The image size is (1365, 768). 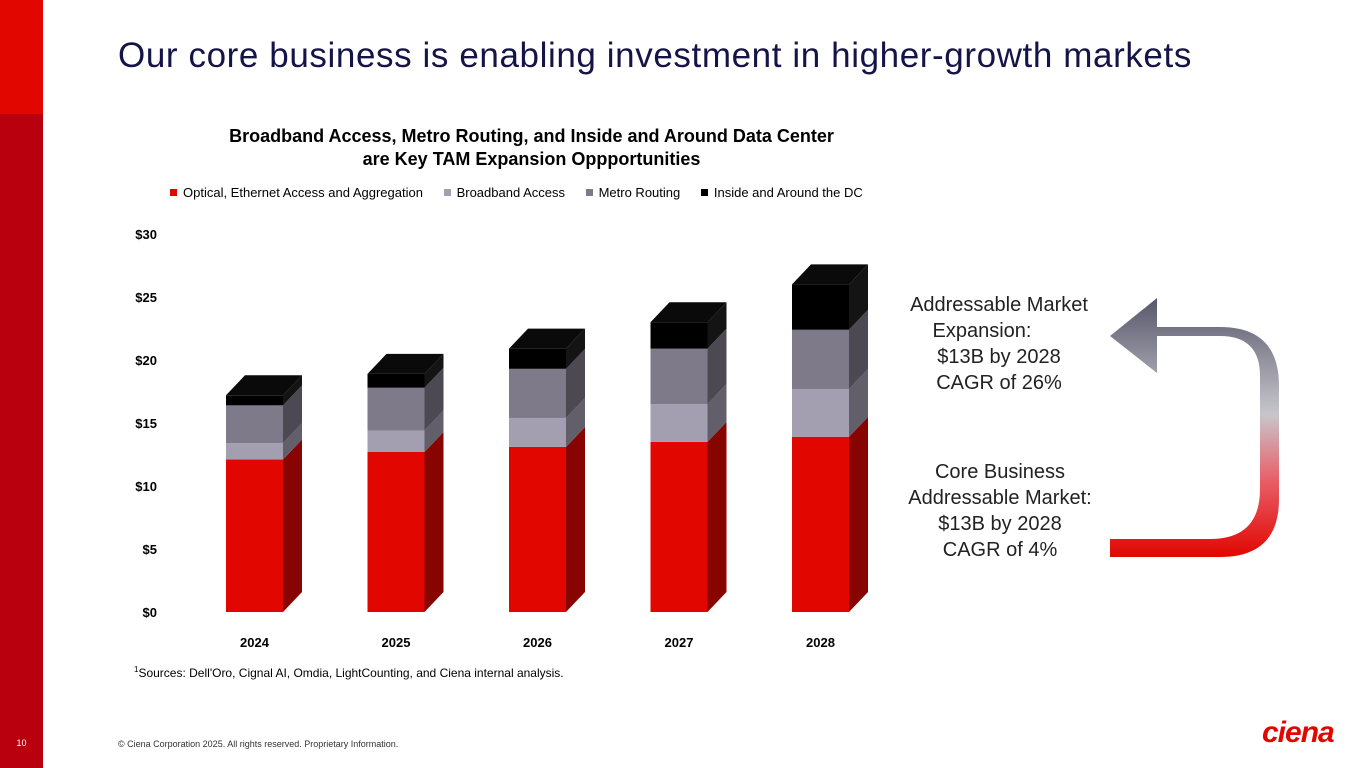 What do you see at coordinates (303, 192) in the screenshot?
I see `legend-label-optical: Optical, Ethernet Access and Aggregation` at bounding box center [303, 192].